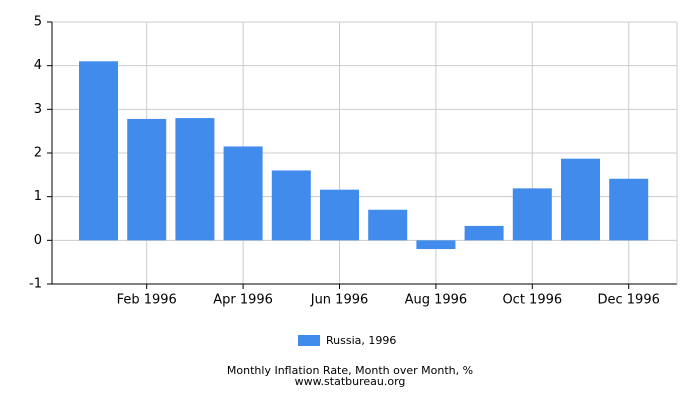  What do you see at coordinates (38, 22) in the screenshot?
I see `y-tick-label: 5` at bounding box center [38, 22].